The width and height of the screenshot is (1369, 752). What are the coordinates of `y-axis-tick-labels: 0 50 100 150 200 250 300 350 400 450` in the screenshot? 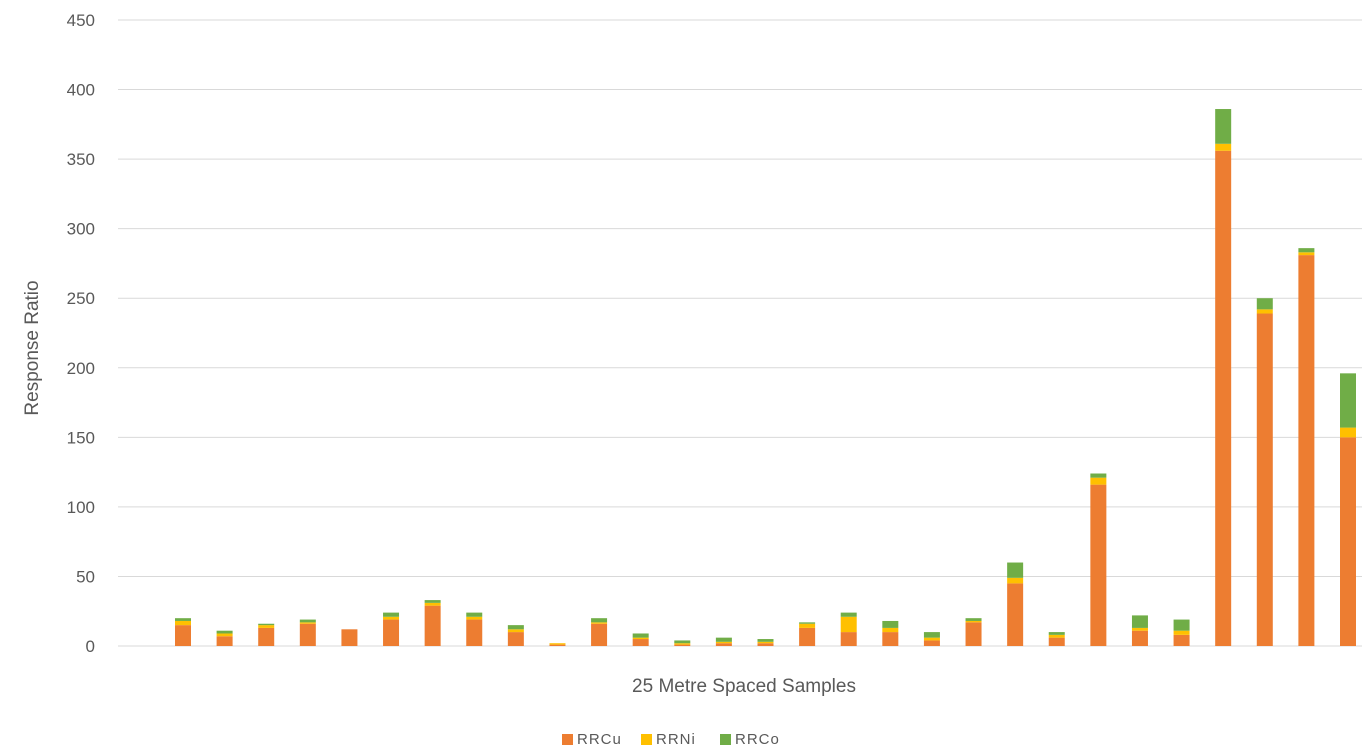 It's located at (81, 333).